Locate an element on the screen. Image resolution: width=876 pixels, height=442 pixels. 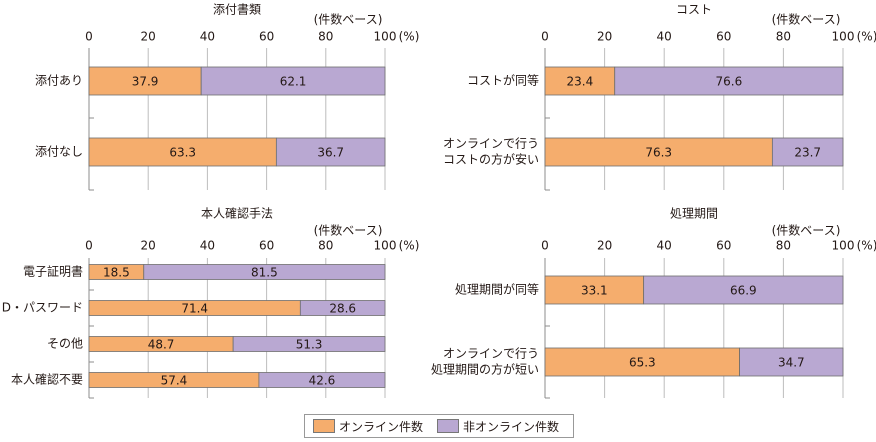
legend: オンライン件数 非オンライン件数 is located at coordinates (439, 426).